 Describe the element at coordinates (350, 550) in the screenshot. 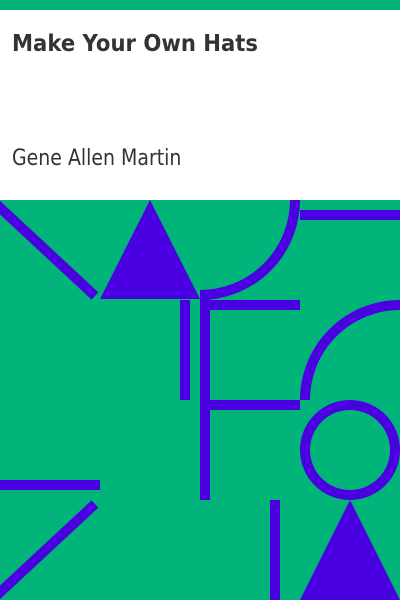

I see `triangle-bottom-right` at that location.